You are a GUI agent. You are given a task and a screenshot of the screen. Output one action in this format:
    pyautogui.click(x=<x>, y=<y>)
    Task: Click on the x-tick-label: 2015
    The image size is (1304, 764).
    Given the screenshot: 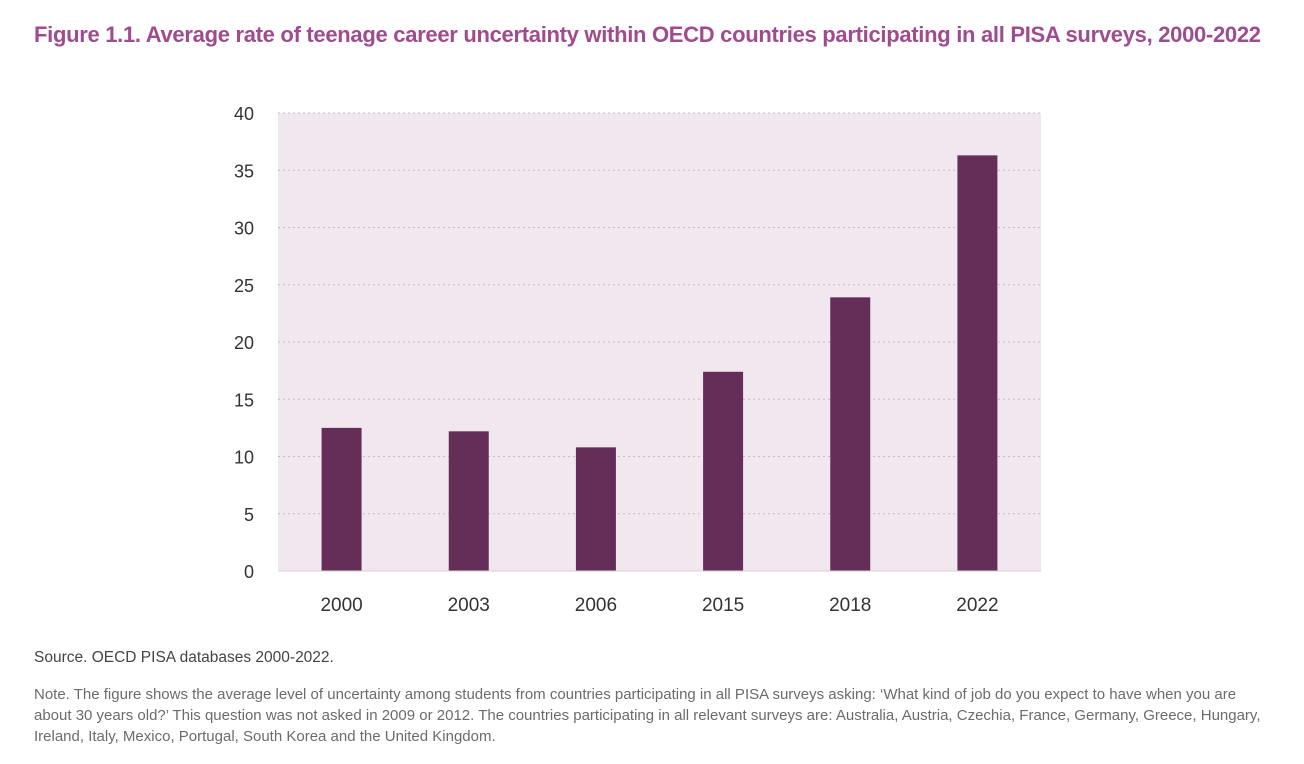 What is the action you would take?
    pyautogui.click(x=723, y=605)
    